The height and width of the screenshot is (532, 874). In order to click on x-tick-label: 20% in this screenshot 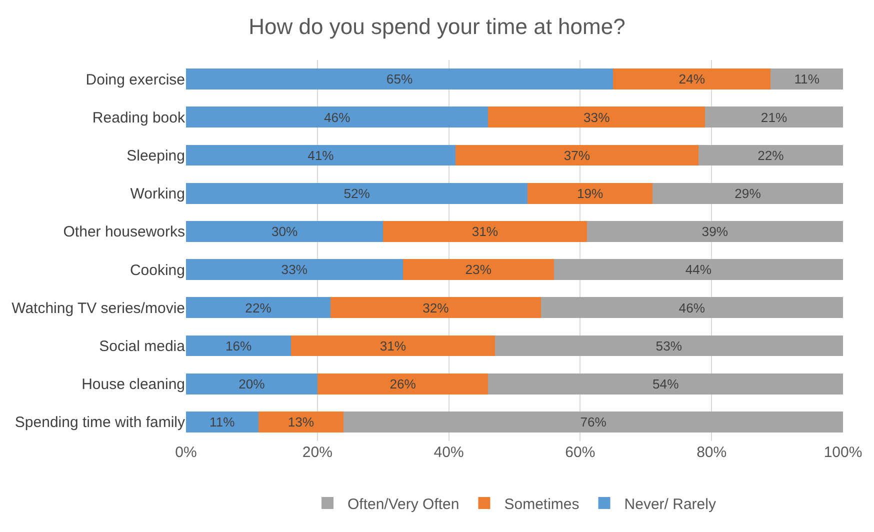, I will do `click(317, 452)`.